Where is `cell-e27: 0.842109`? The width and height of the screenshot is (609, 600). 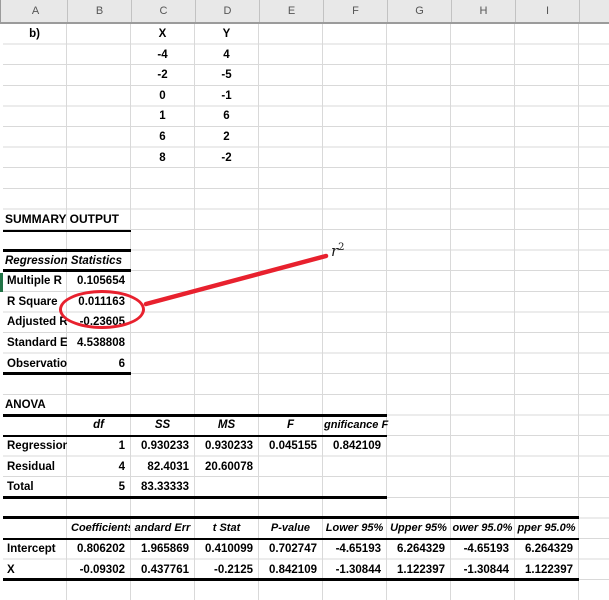
cell-e27: 0.842109 is located at coordinates (293, 569).